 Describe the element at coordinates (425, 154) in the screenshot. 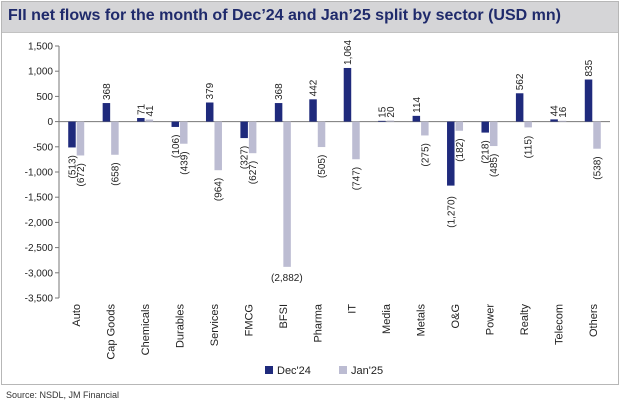

I see `data-label-jan25: (275)` at that location.